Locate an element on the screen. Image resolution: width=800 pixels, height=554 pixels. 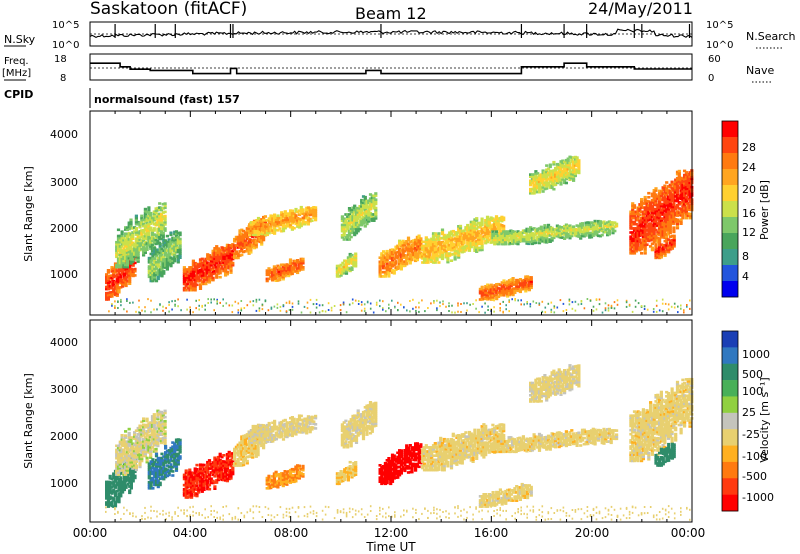
power-echo-cell-9-2016 is located at coordinates (387, 274).